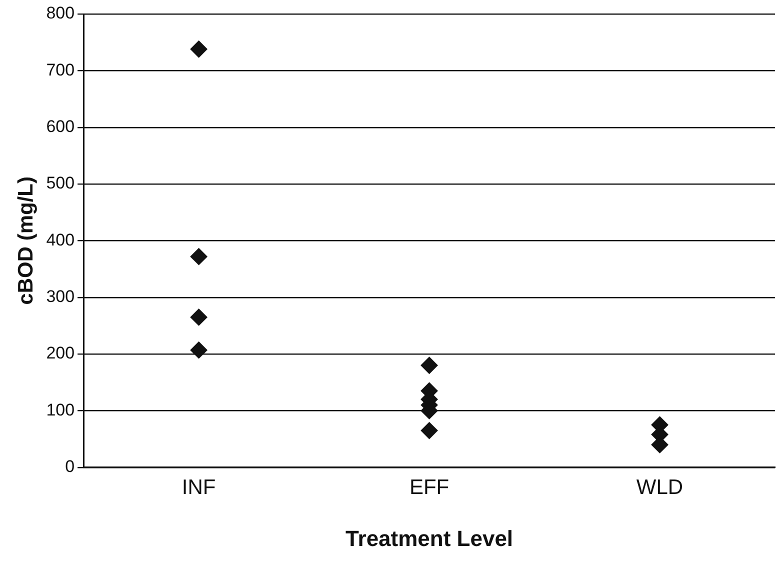  What do you see at coordinates (60, 296) in the screenshot?
I see `y-tick-label: 300` at bounding box center [60, 296].